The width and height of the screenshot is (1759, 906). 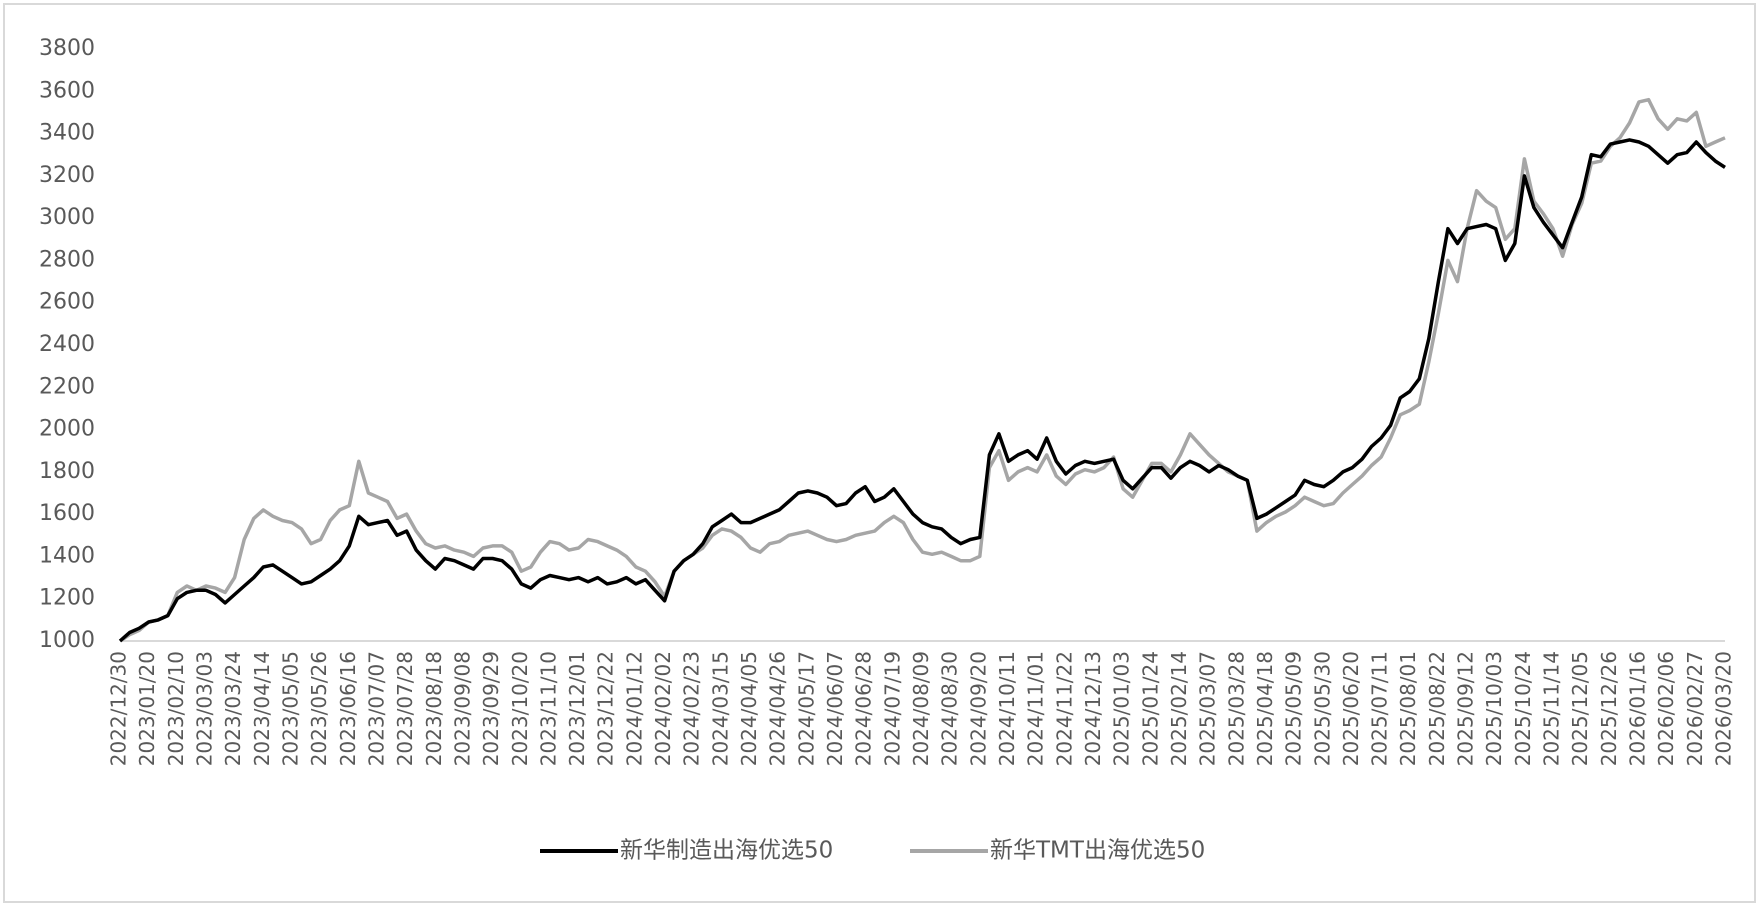 What do you see at coordinates (720, 708) in the screenshot?
I see `x-tick-label: 2024/03/15` at bounding box center [720, 708].